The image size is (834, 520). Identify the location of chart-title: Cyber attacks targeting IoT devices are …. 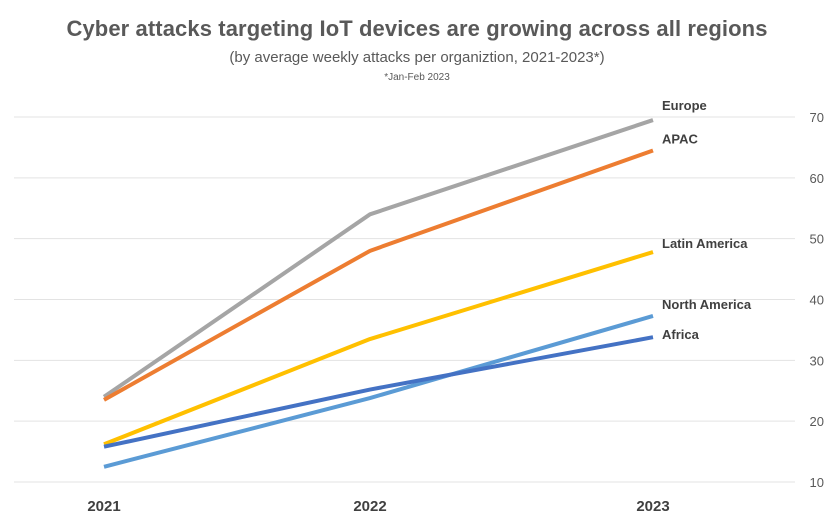
(417, 28).